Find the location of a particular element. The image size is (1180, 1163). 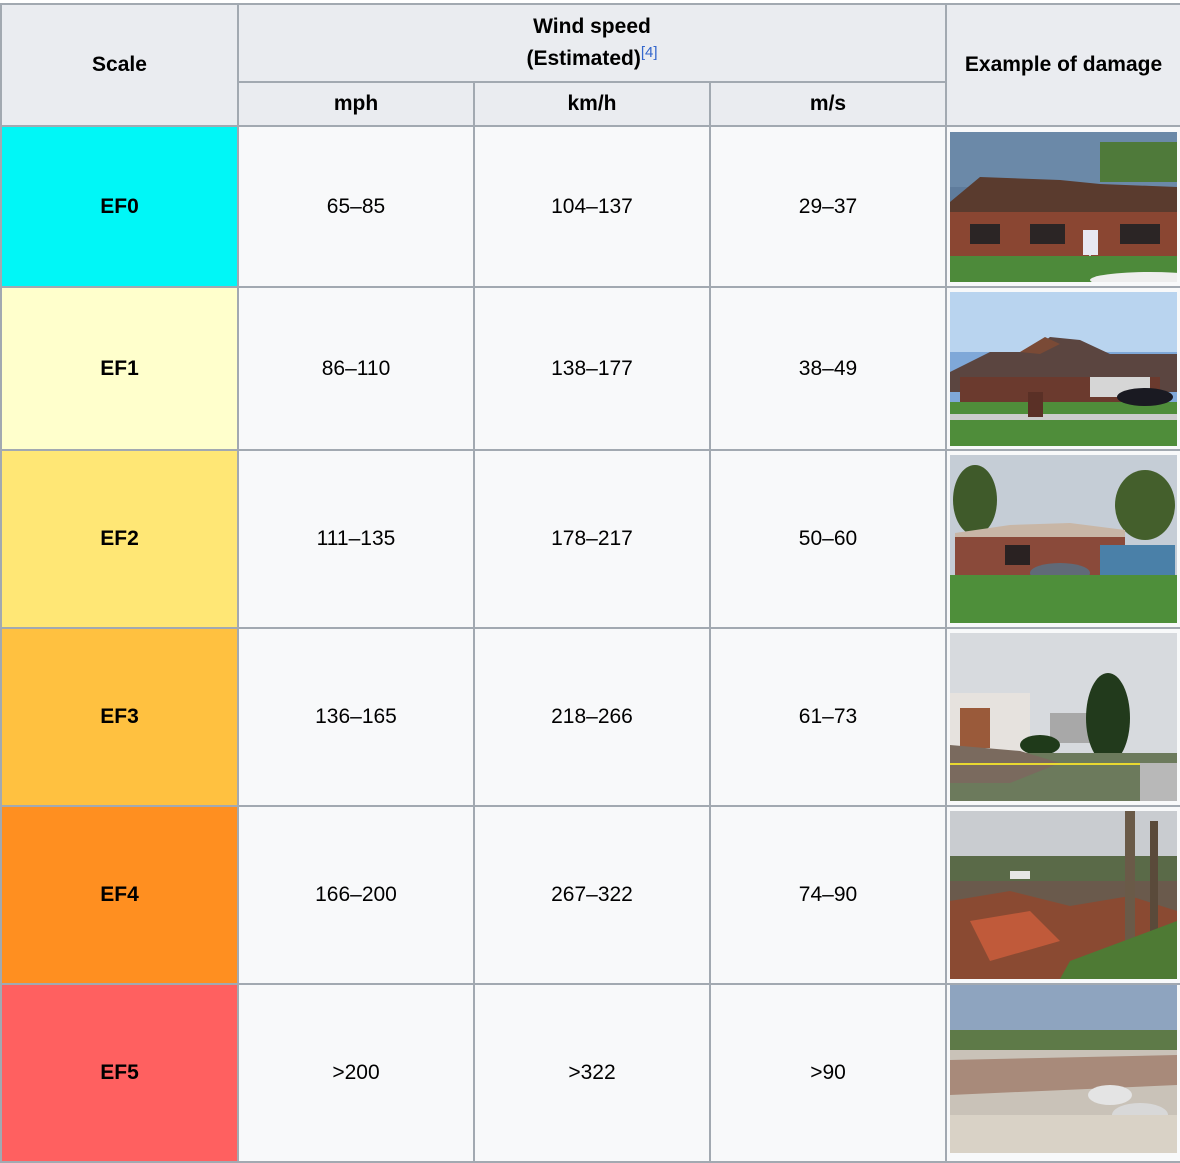

kmh-cell: 104–137 is located at coordinates (592, 206).